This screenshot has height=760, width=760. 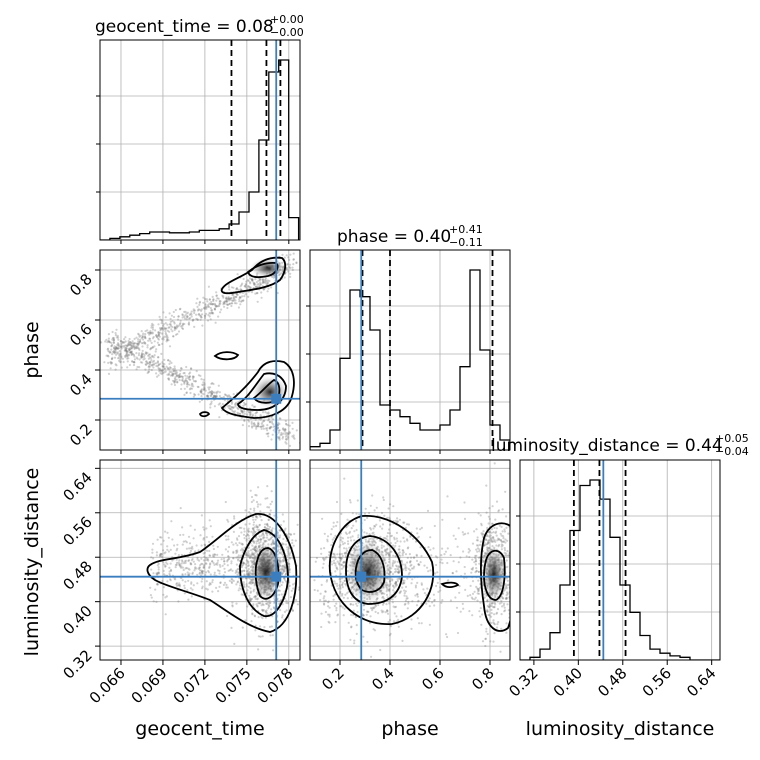 What do you see at coordinates (81, 385) in the screenshot?
I see `ytick-label-phase: 0.4` at bounding box center [81, 385].